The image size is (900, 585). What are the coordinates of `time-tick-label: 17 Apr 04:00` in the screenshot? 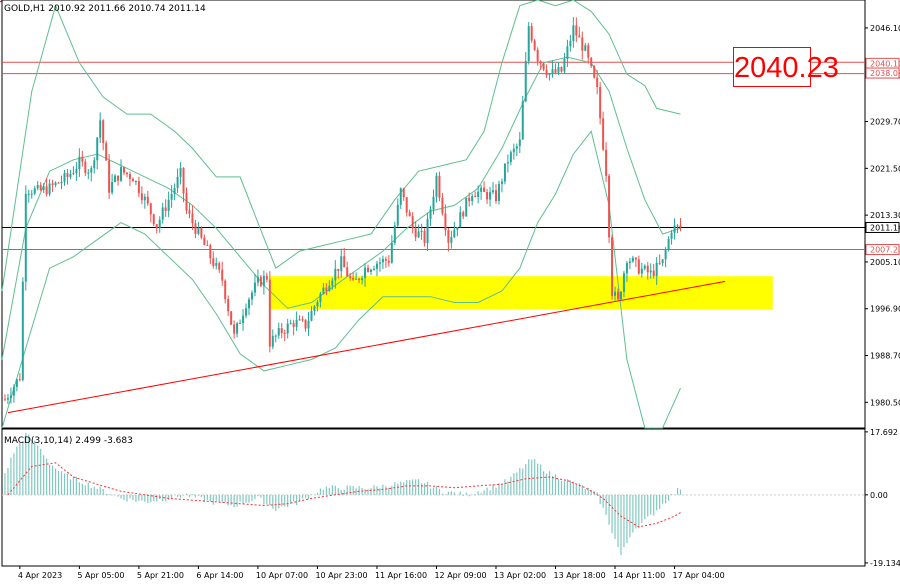 It's located at (699, 575).